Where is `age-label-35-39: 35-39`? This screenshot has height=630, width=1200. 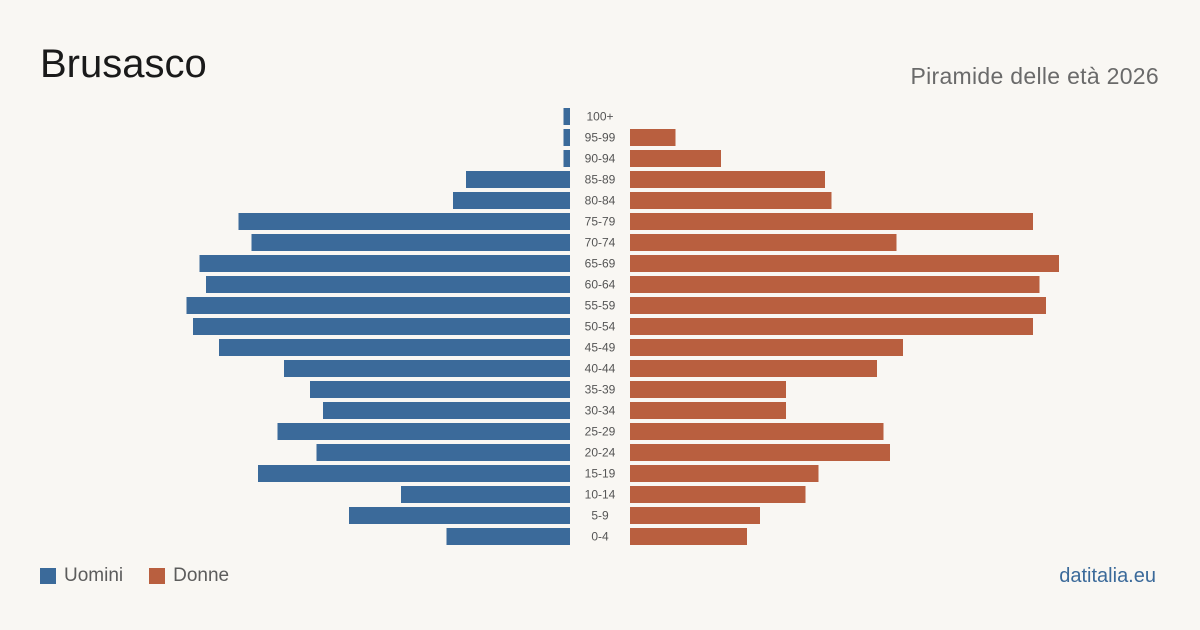 age-label-35-39: 35-39 is located at coordinates (600, 390).